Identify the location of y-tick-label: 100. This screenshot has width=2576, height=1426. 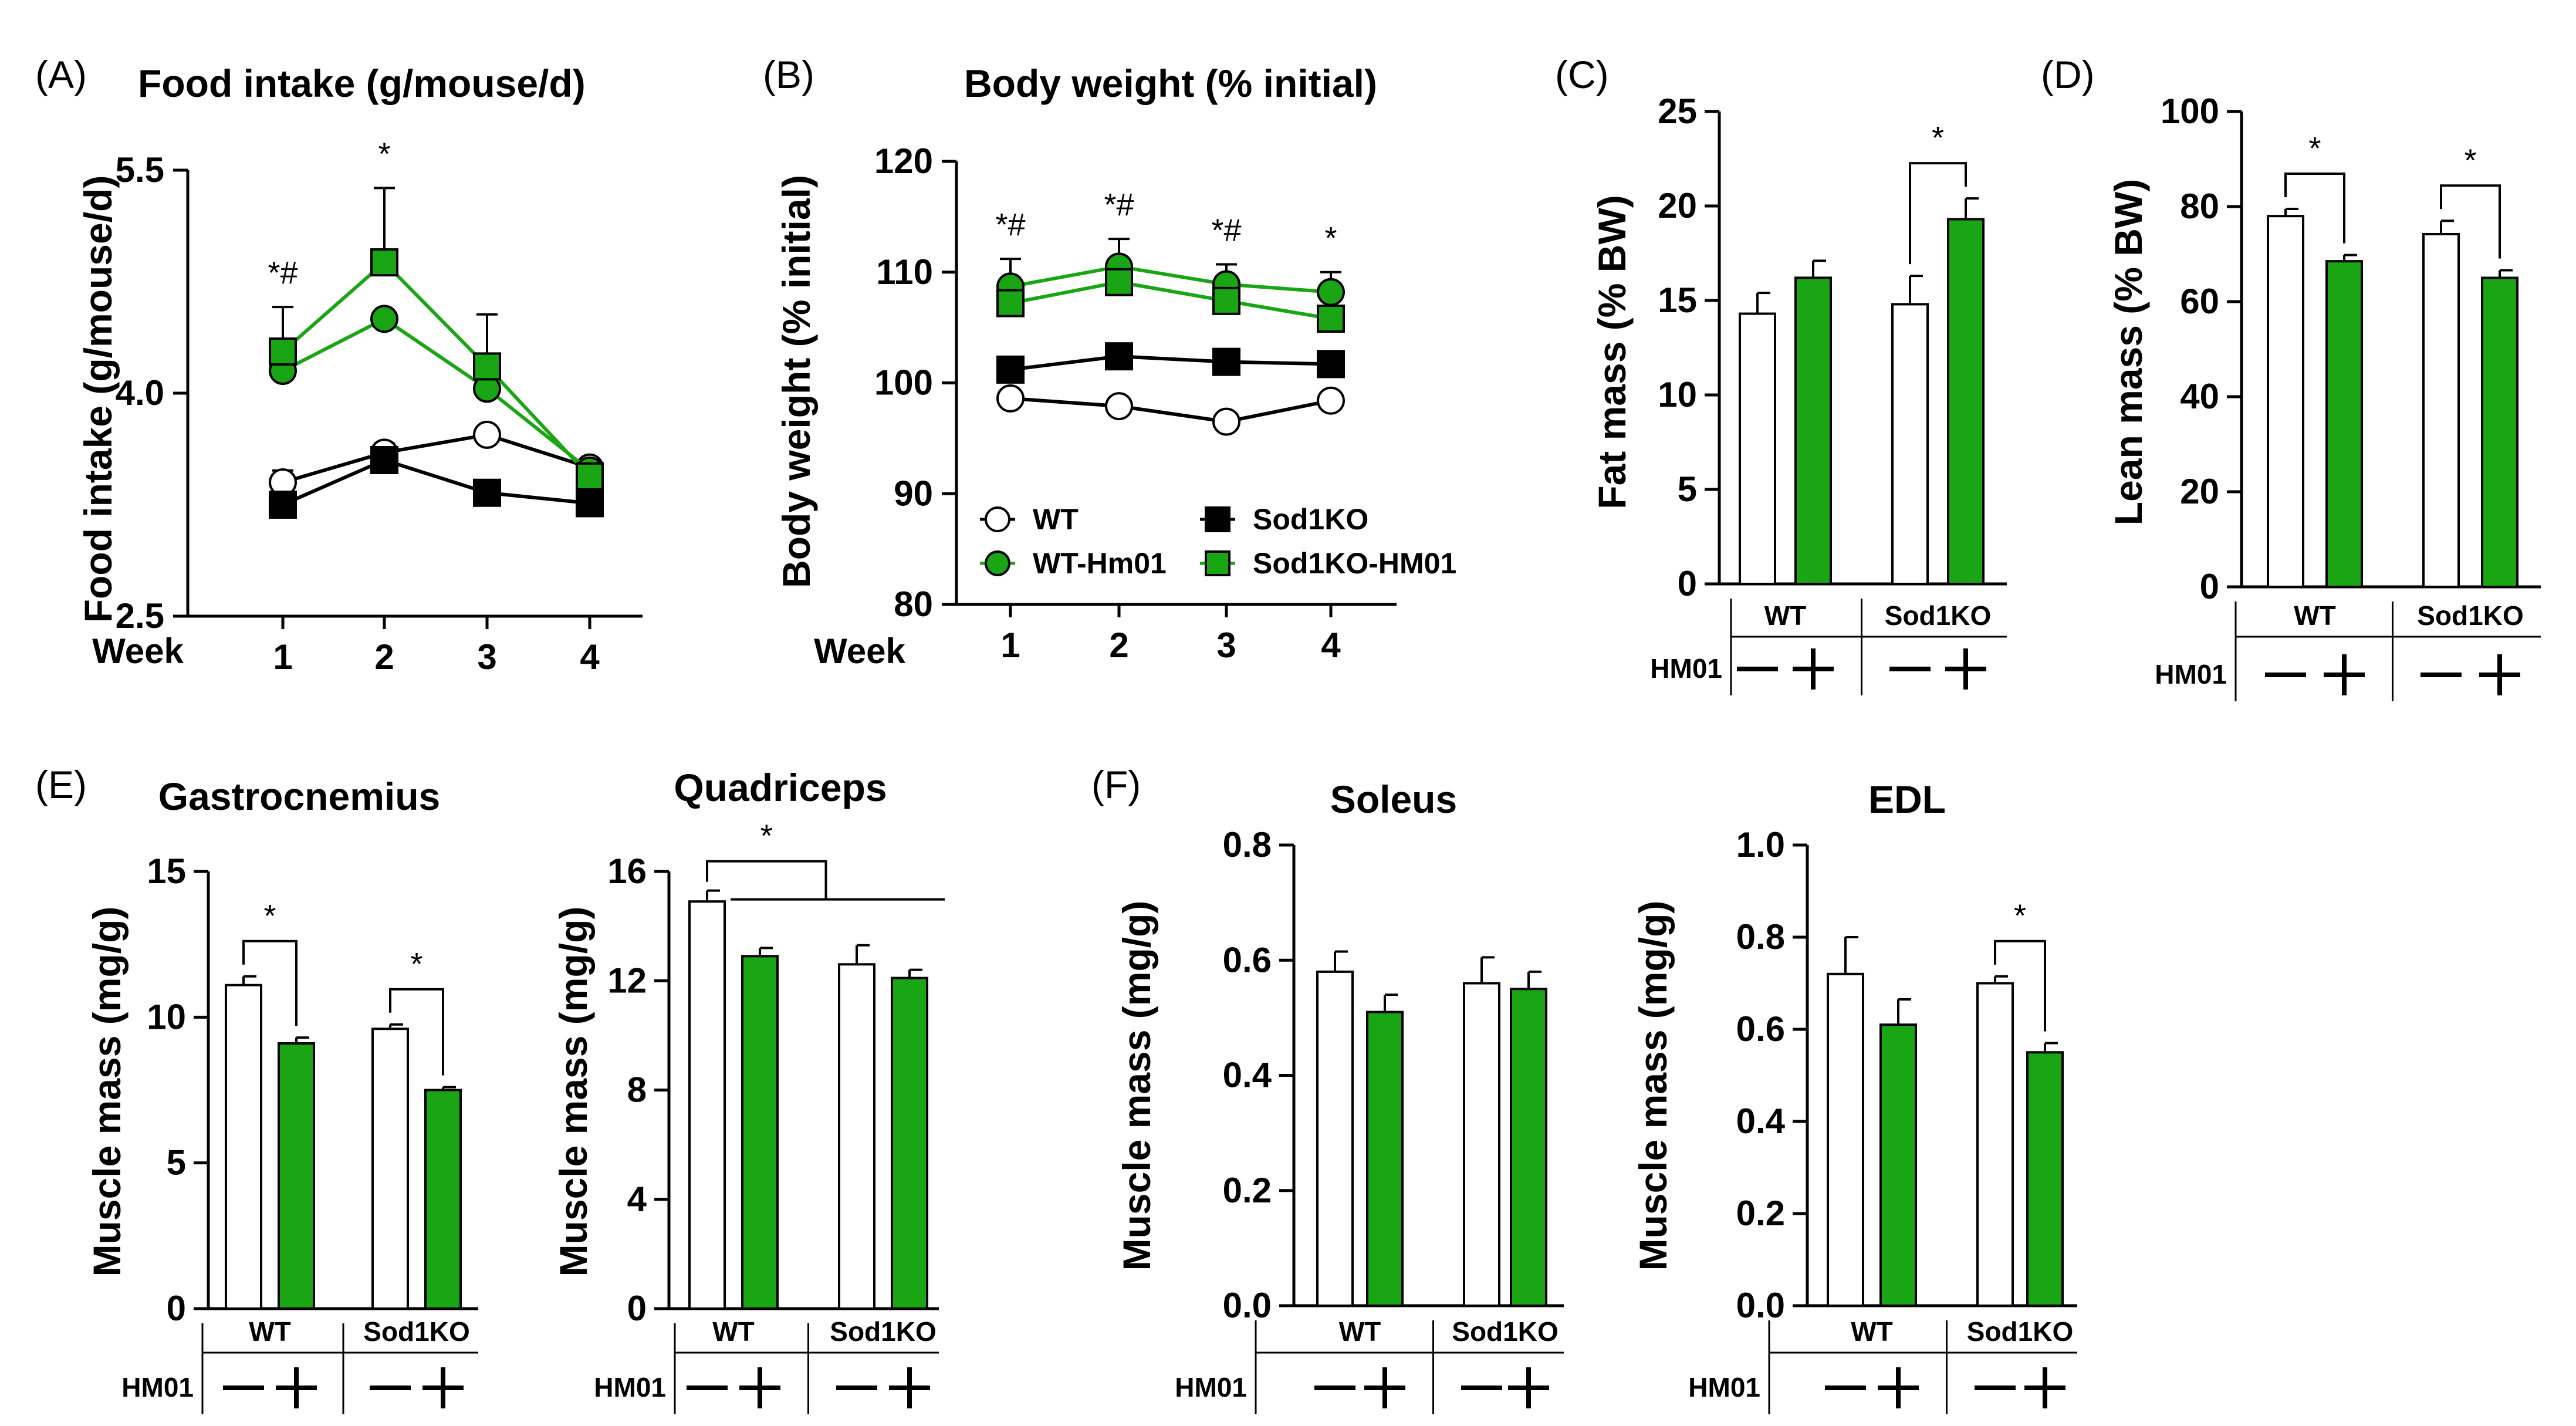
(2190, 111).